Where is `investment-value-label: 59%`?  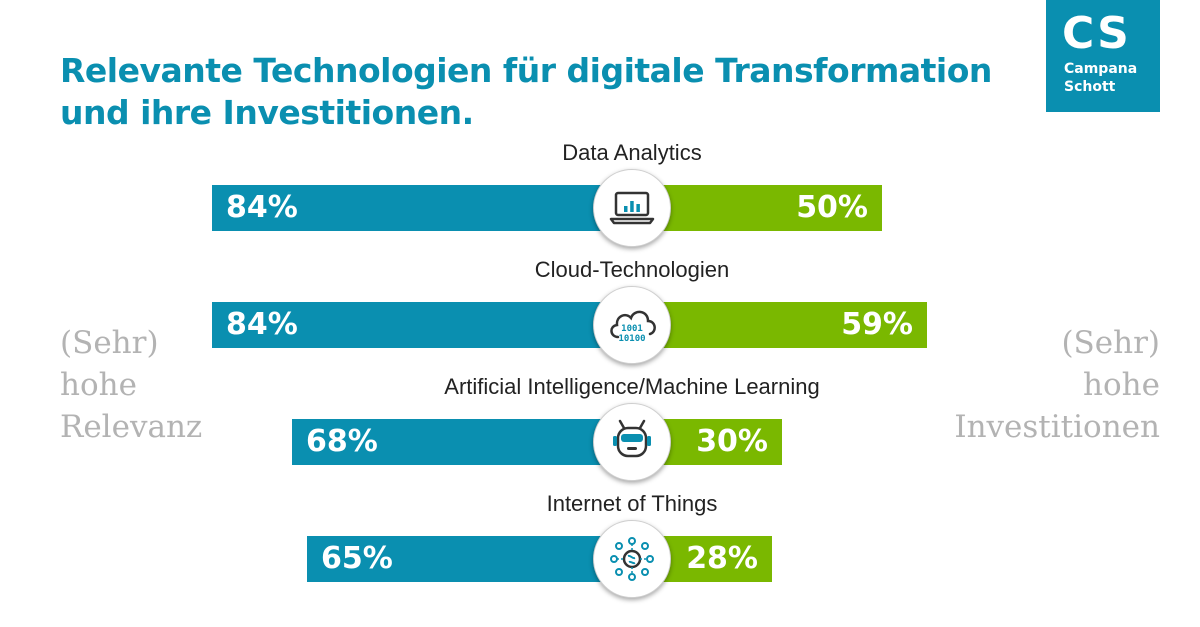
investment-value-label: 59% is located at coordinates (877, 324).